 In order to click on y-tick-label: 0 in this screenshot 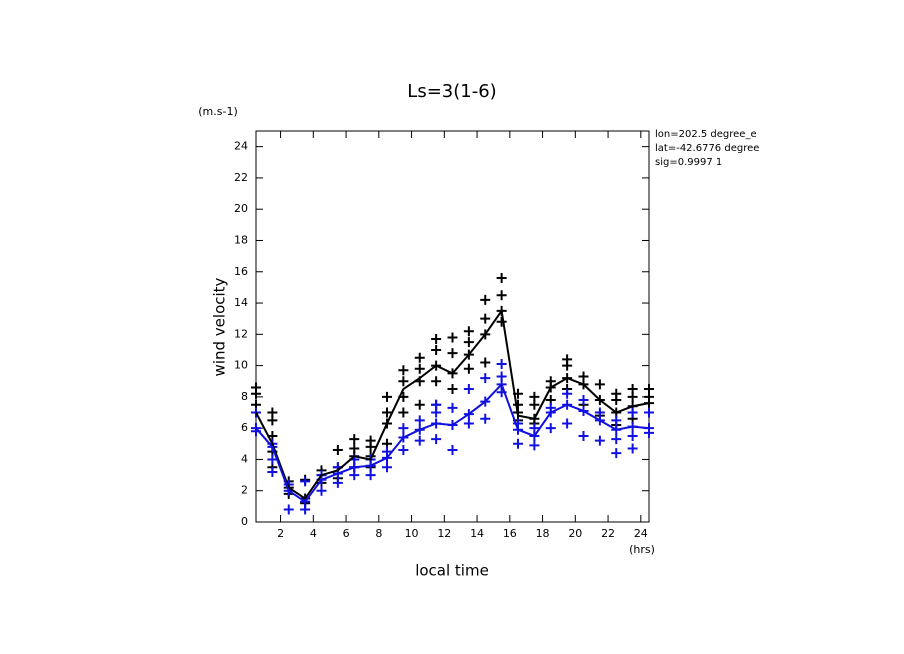, I will do `click(244, 521)`.